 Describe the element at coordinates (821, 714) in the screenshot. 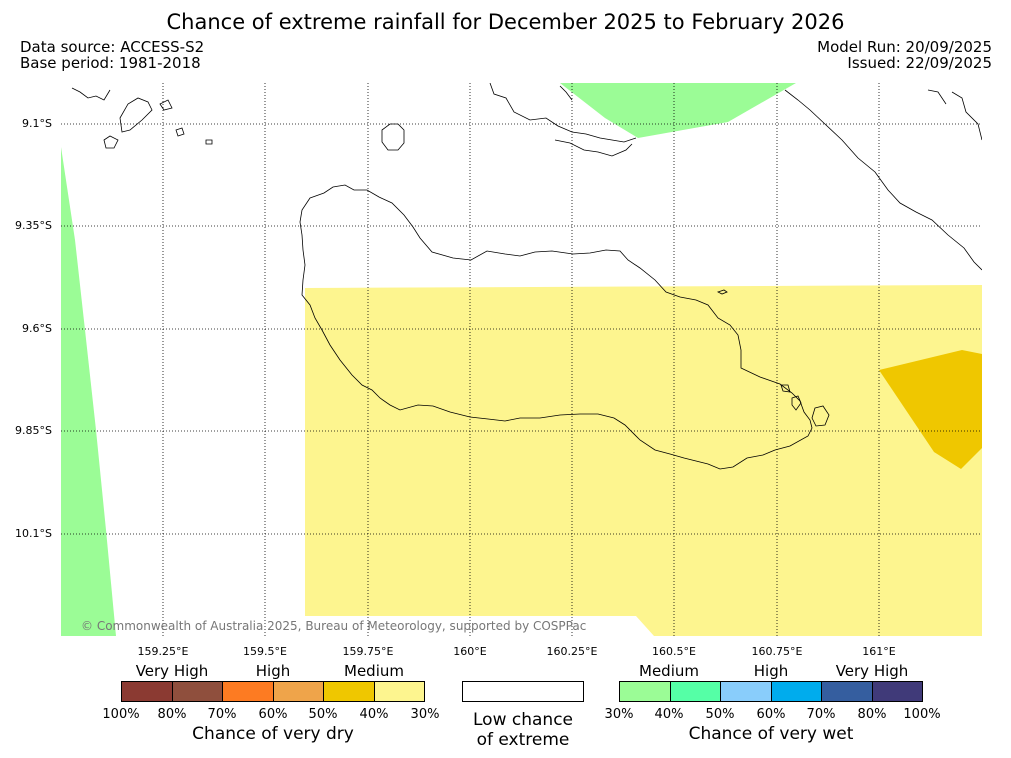

I see `wet-tick-70: 70%` at that location.